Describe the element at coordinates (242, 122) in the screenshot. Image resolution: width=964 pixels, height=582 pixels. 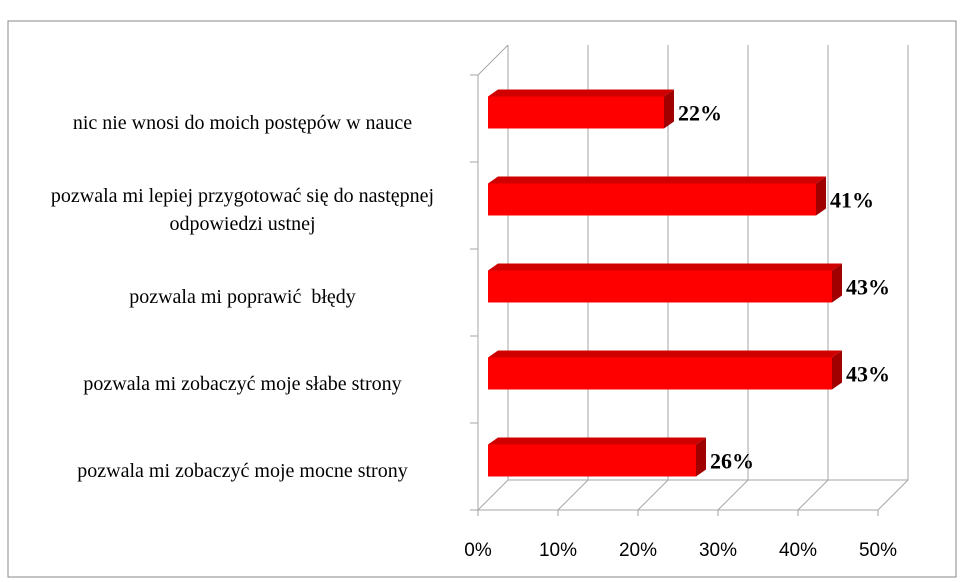
I see `category-label: nic nie wnosi do moich postępów w nauce` at that location.